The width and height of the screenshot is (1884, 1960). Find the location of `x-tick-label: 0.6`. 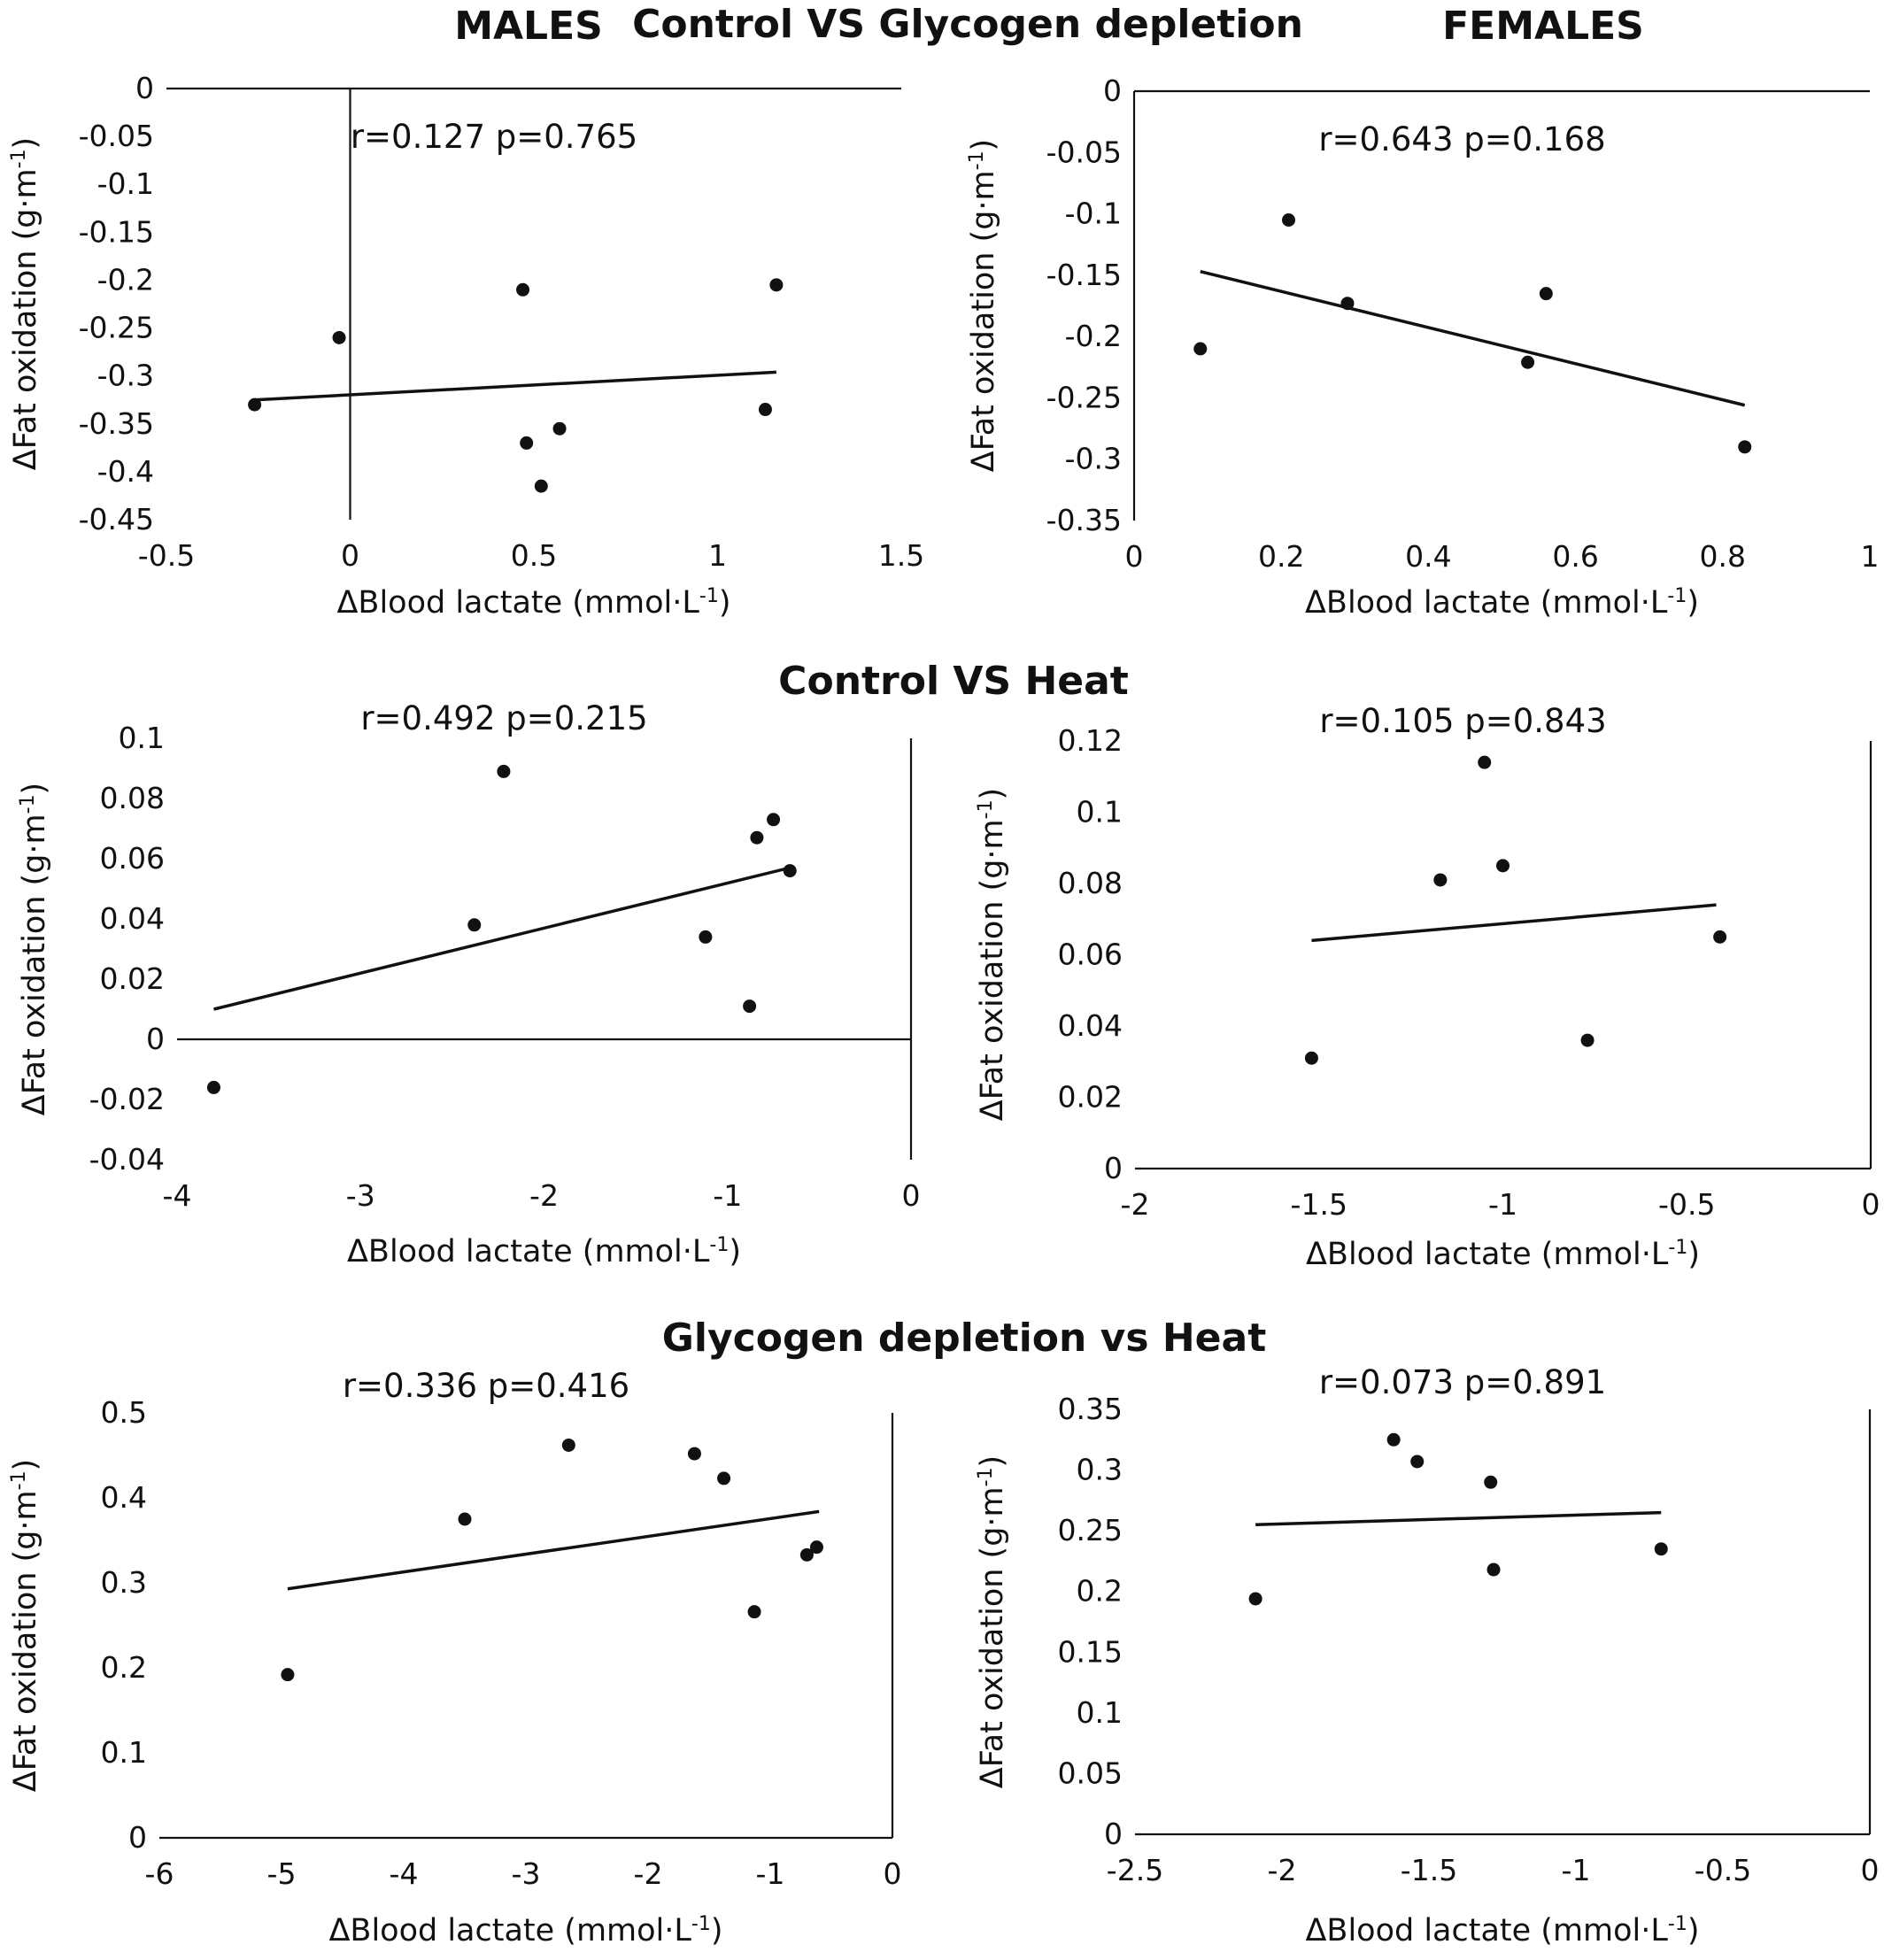

x-tick-label: 0.6 is located at coordinates (1575, 557).